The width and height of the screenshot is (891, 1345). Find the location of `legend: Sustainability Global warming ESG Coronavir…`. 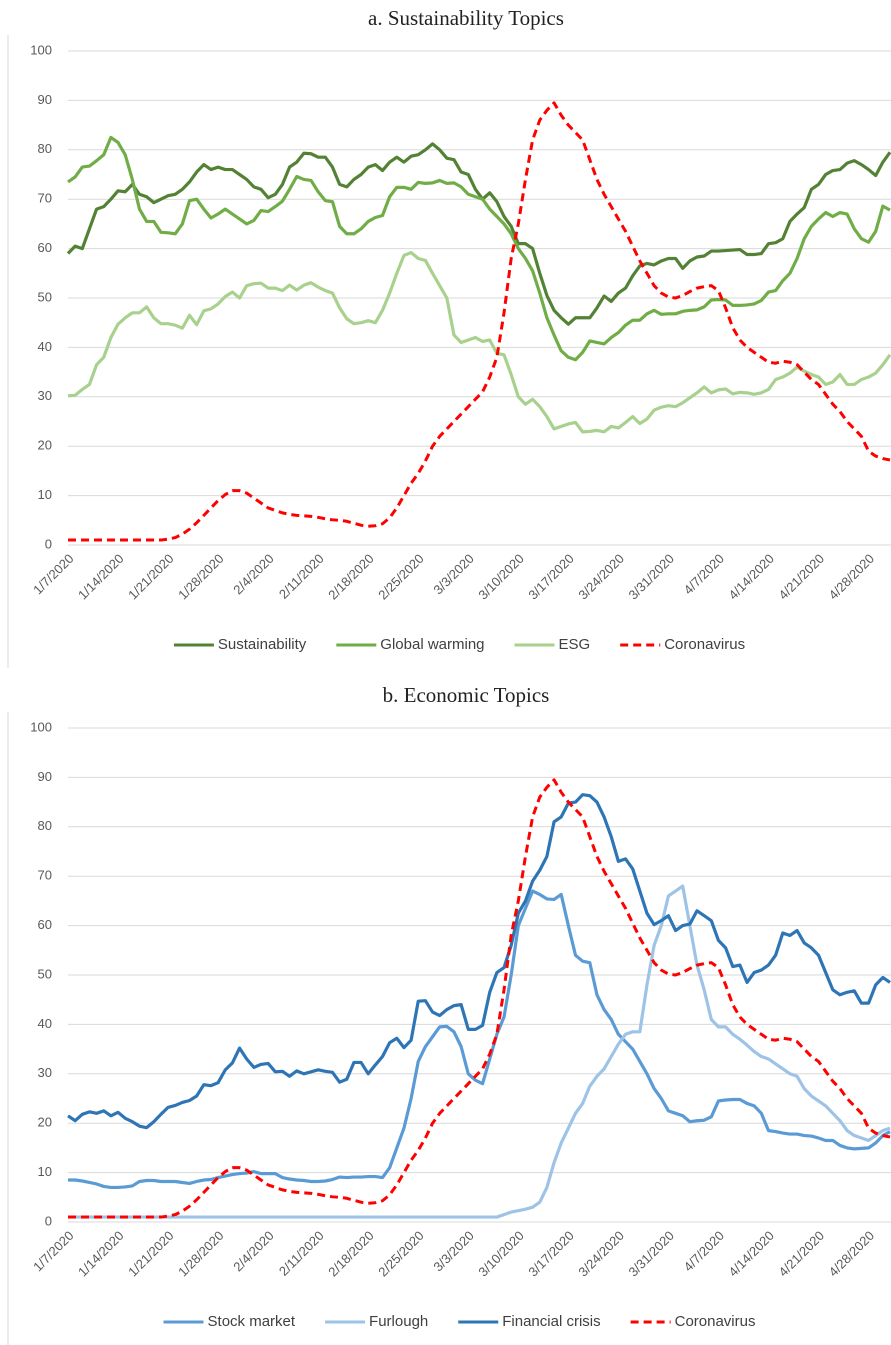

legend: Sustainability Global warming ESG Coronavir… is located at coordinates (459, 644).